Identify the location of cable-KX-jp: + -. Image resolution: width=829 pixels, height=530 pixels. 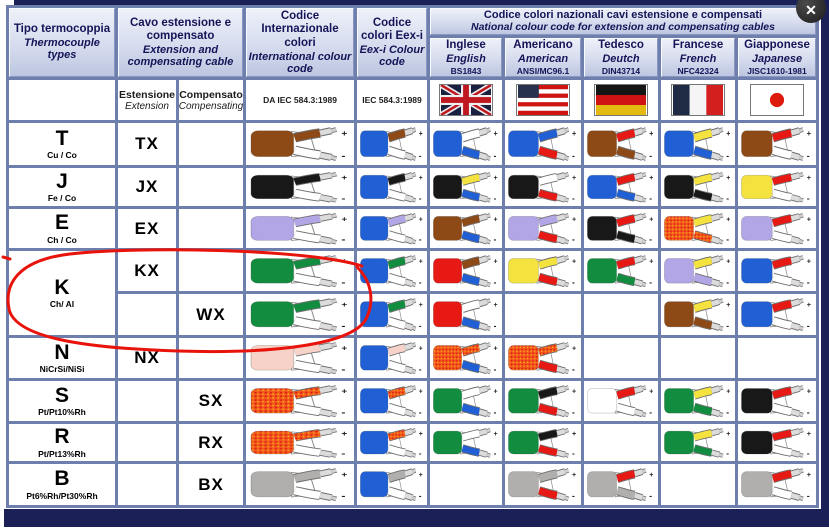
(777, 271).